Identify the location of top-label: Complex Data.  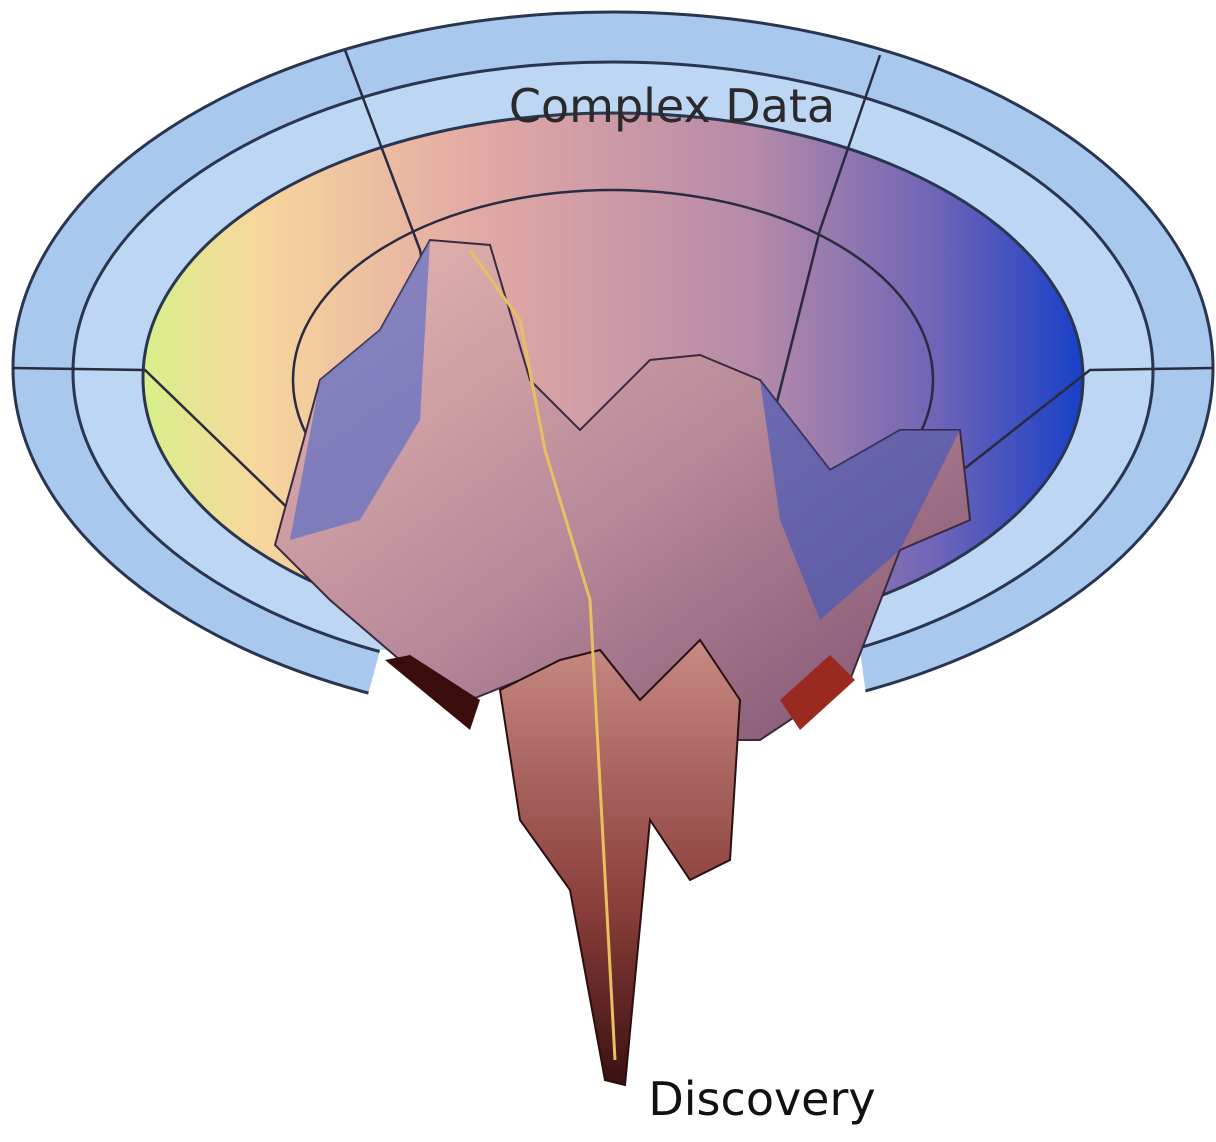
(672, 106).